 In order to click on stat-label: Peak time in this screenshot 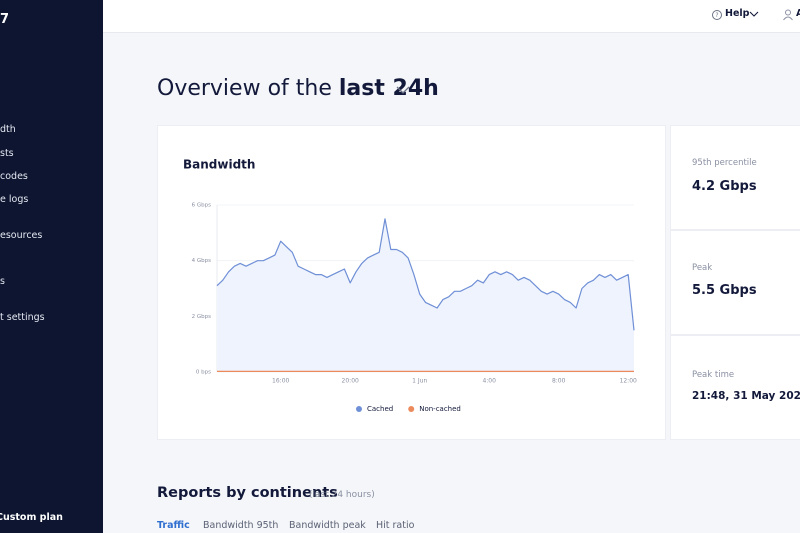, I will do `click(713, 375)`.